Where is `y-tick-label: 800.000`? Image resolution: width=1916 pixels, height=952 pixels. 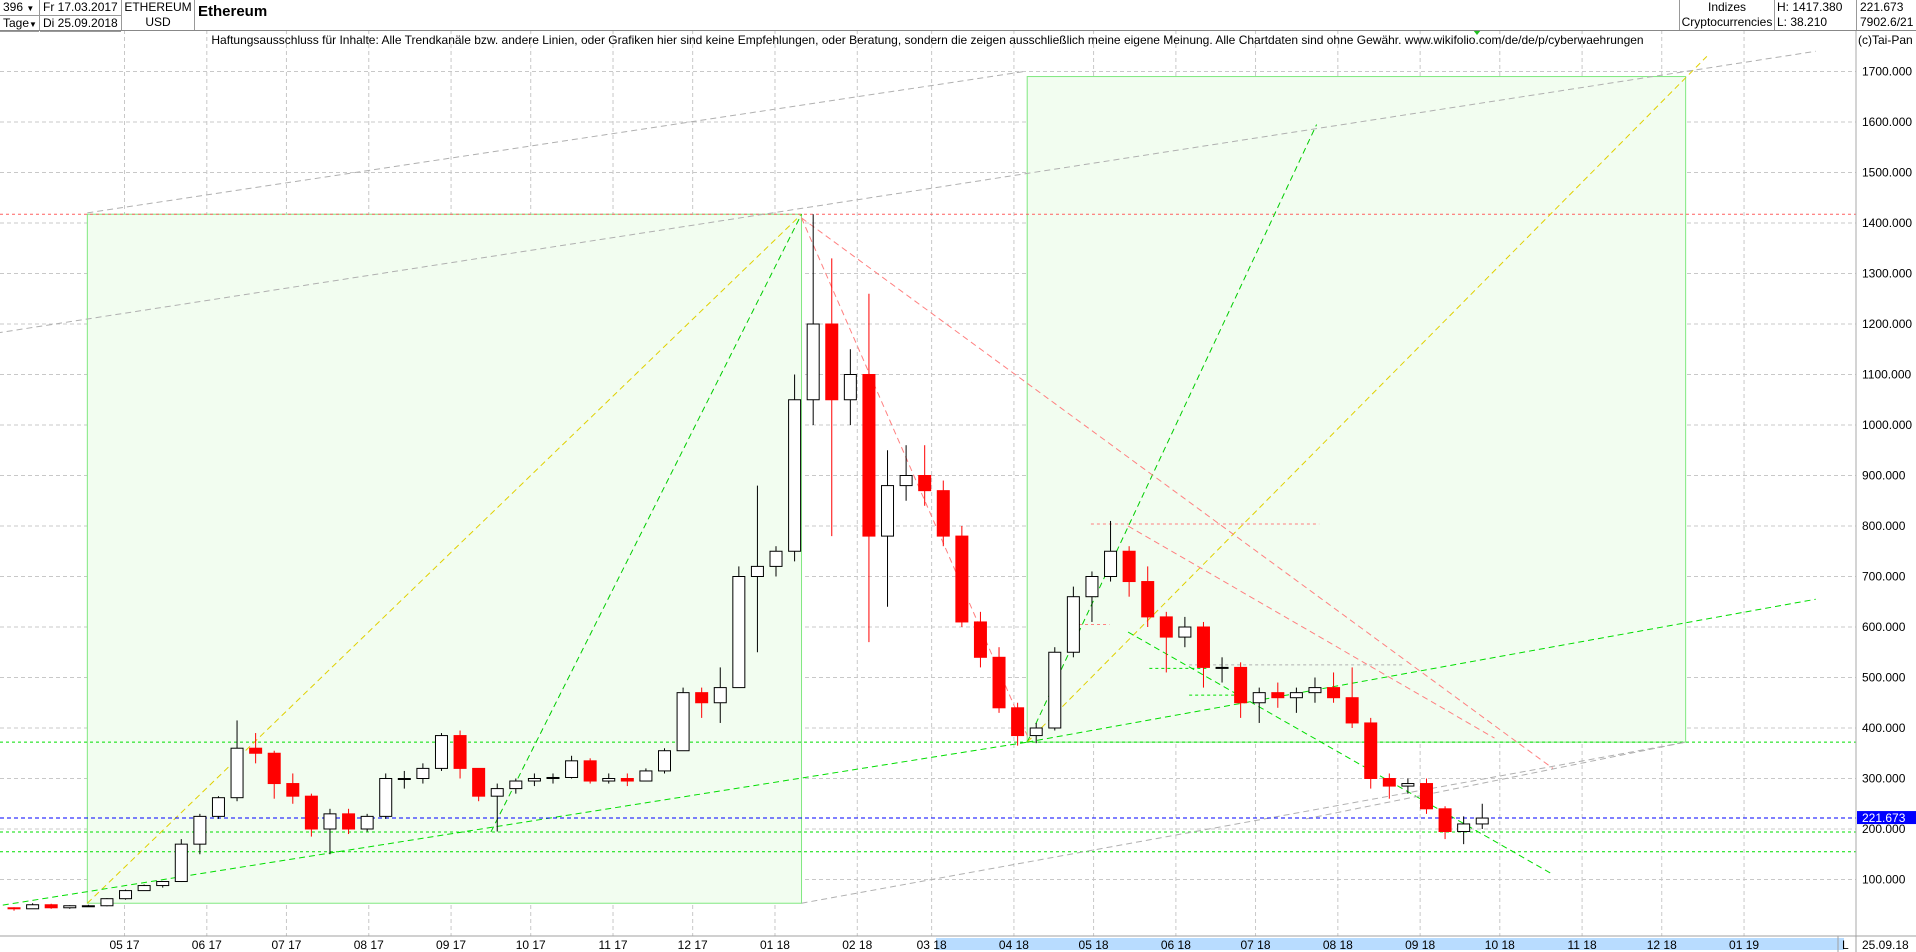
y-tick-label: 800.000 is located at coordinates (1884, 526).